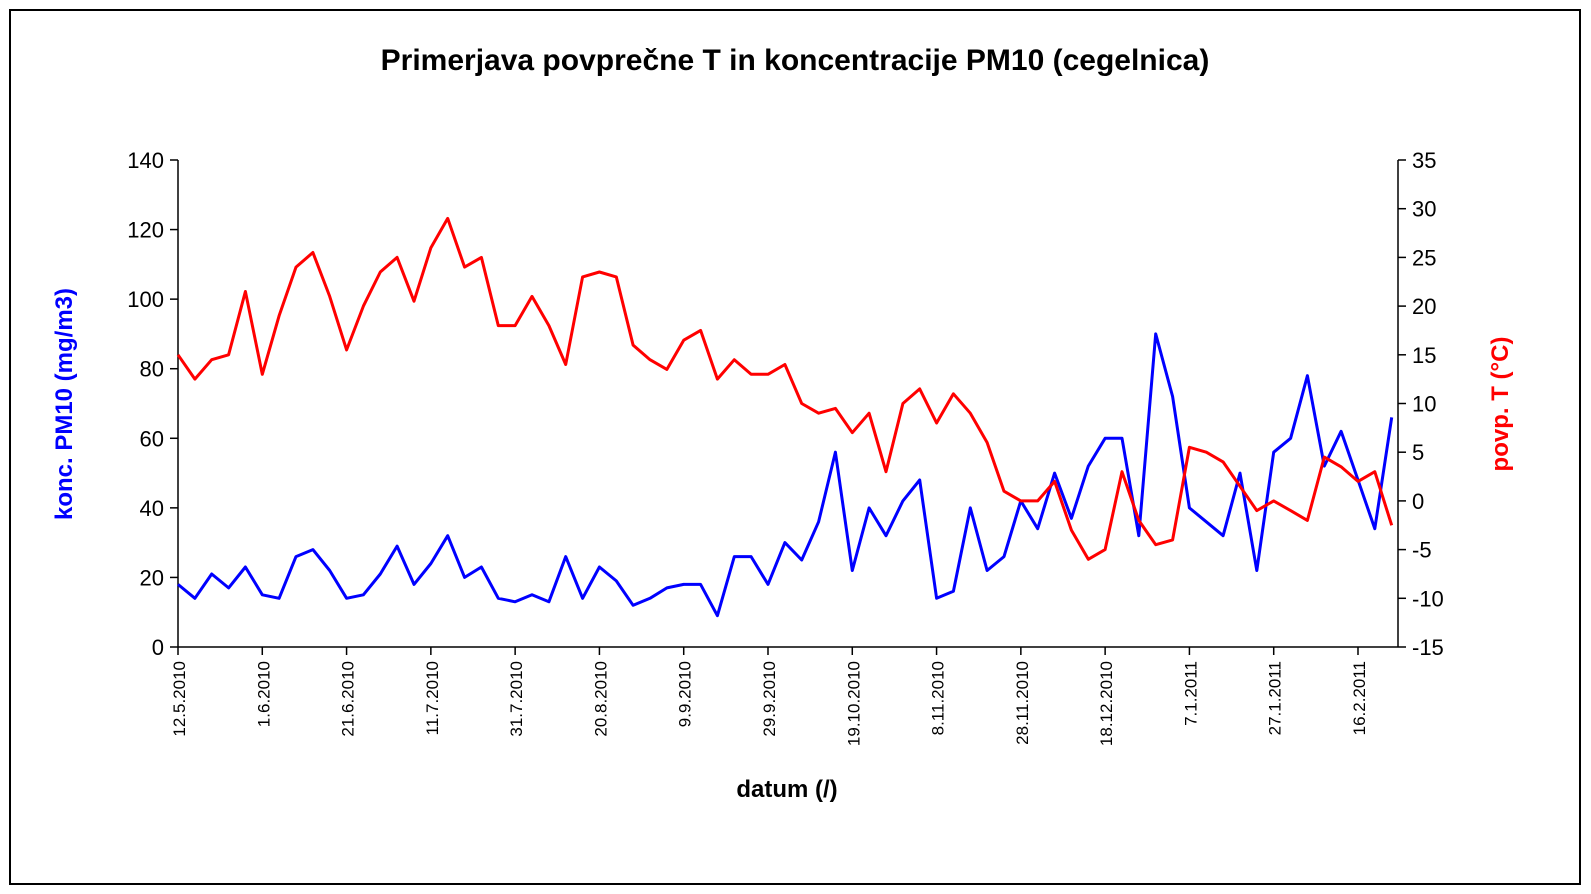 This screenshot has width=1591, height=894. I want to click on y-tick-label: 120, so click(145, 230).